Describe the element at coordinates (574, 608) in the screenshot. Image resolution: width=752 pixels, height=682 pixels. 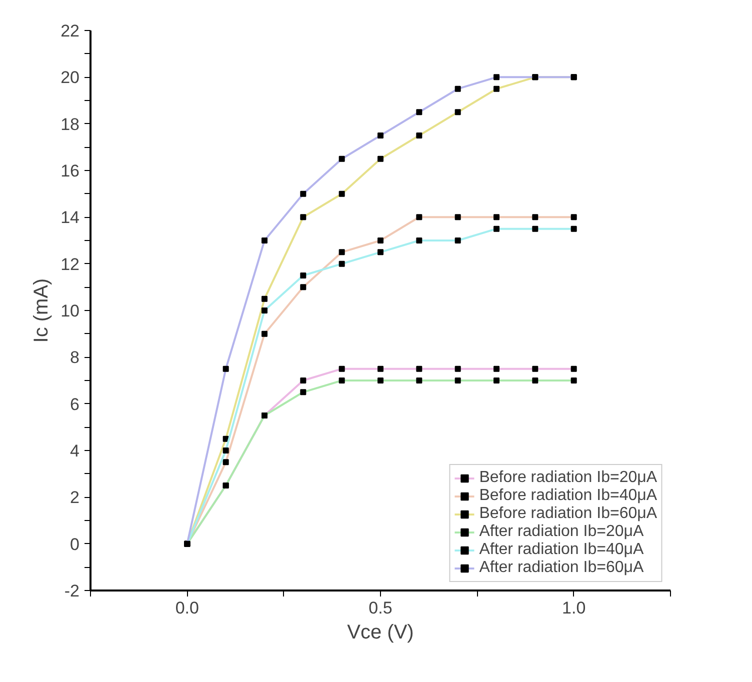
I see `x-tick-label: 1.0` at that location.